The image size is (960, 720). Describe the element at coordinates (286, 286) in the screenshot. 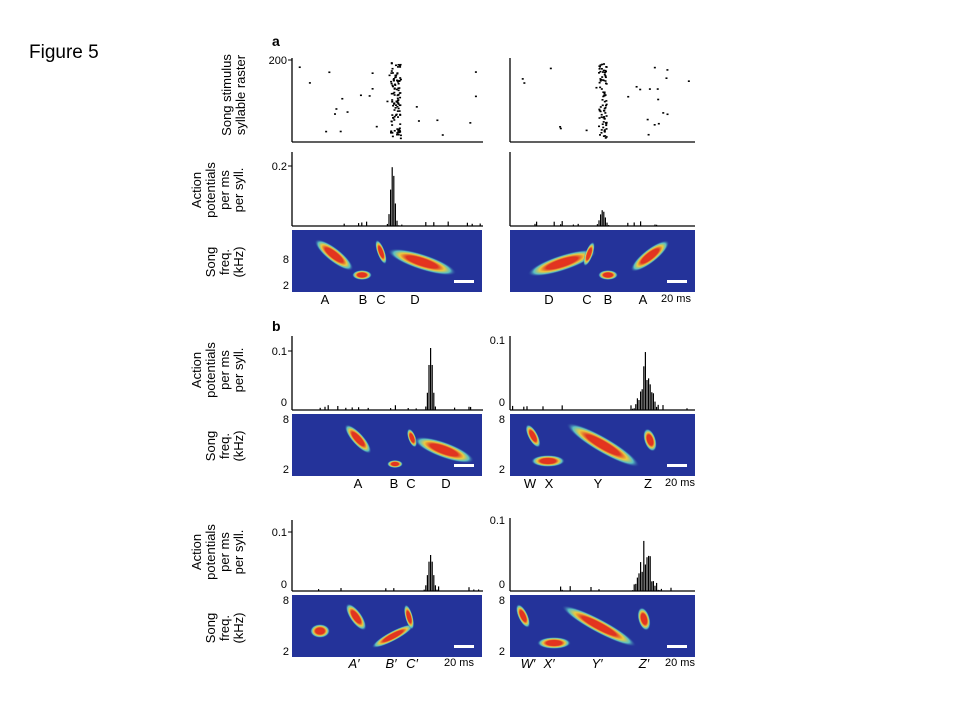

I see `spectro-a-ytick-2: 2` at that location.